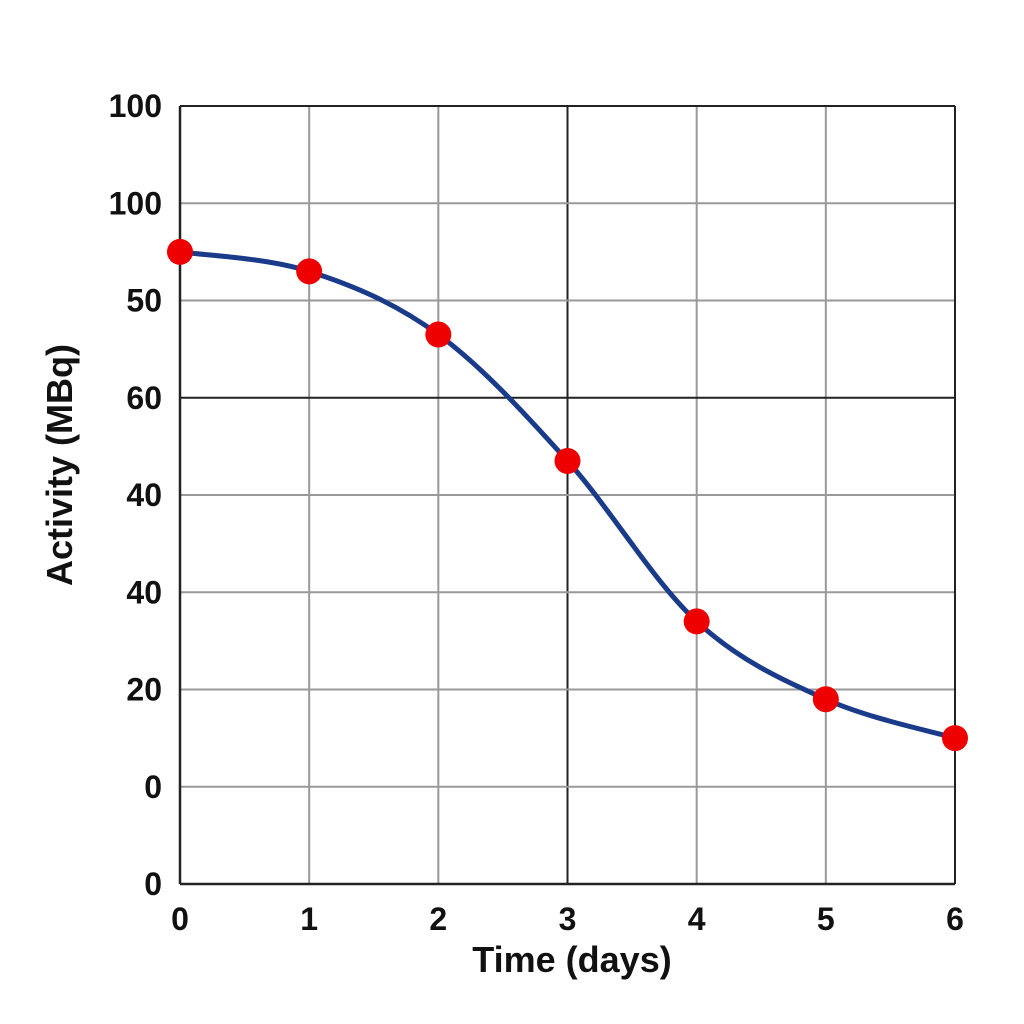 This screenshot has width=1024, height=1024. Describe the element at coordinates (309, 919) in the screenshot. I see `x-tick-label: 1` at that location.